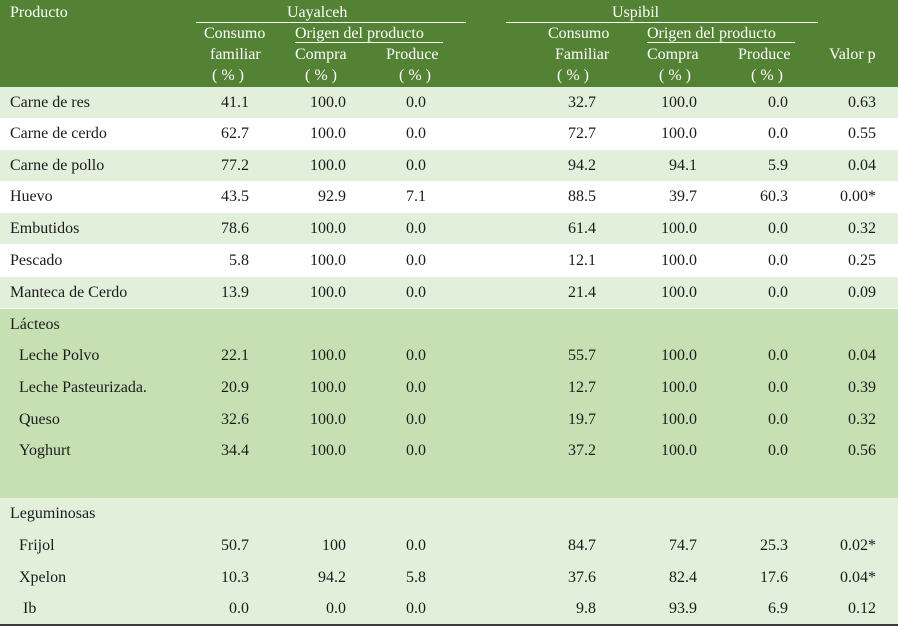 The image size is (898, 627). What do you see at coordinates (50, 102) in the screenshot?
I see `row-label: Carne de res` at bounding box center [50, 102].